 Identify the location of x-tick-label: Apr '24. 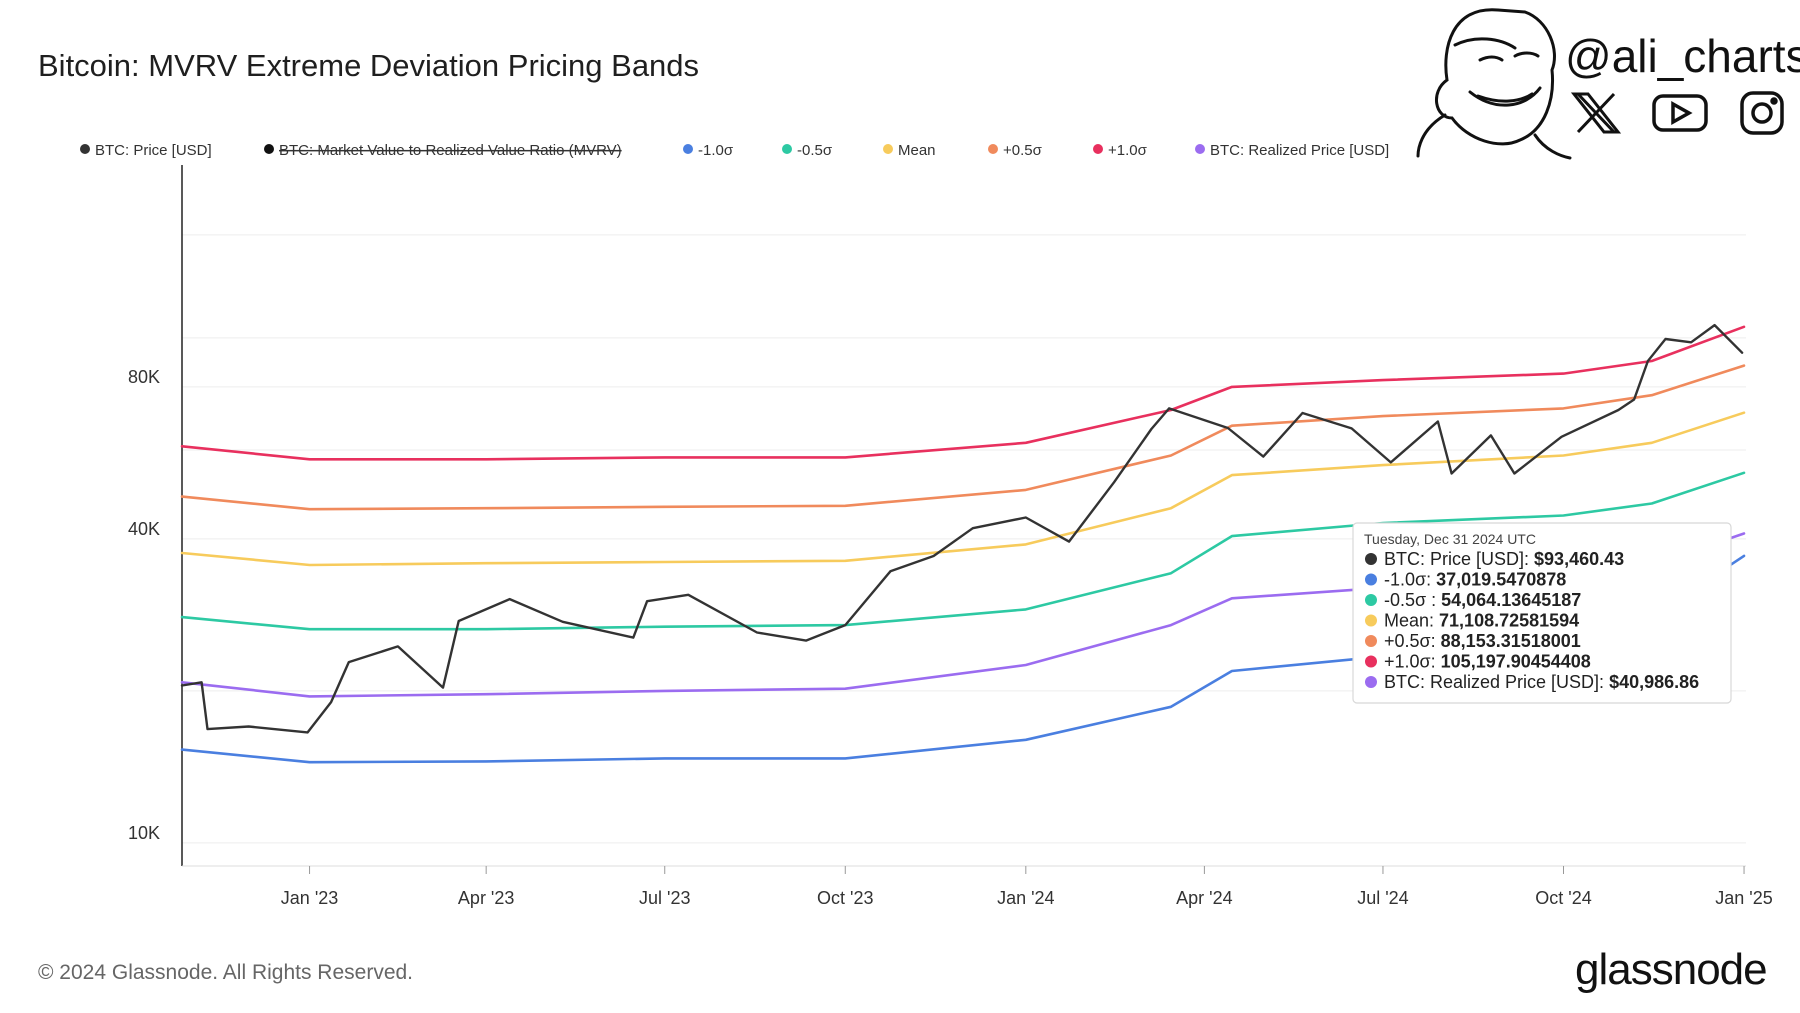
(1204, 898).